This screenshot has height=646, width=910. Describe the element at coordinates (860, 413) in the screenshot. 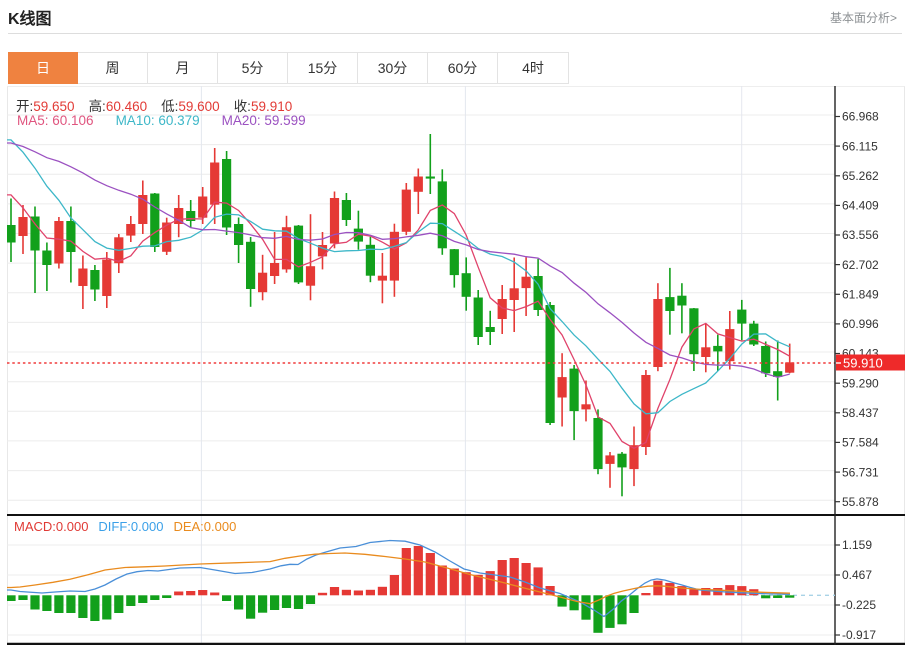

I see `svg-text: 58.437` at that location.